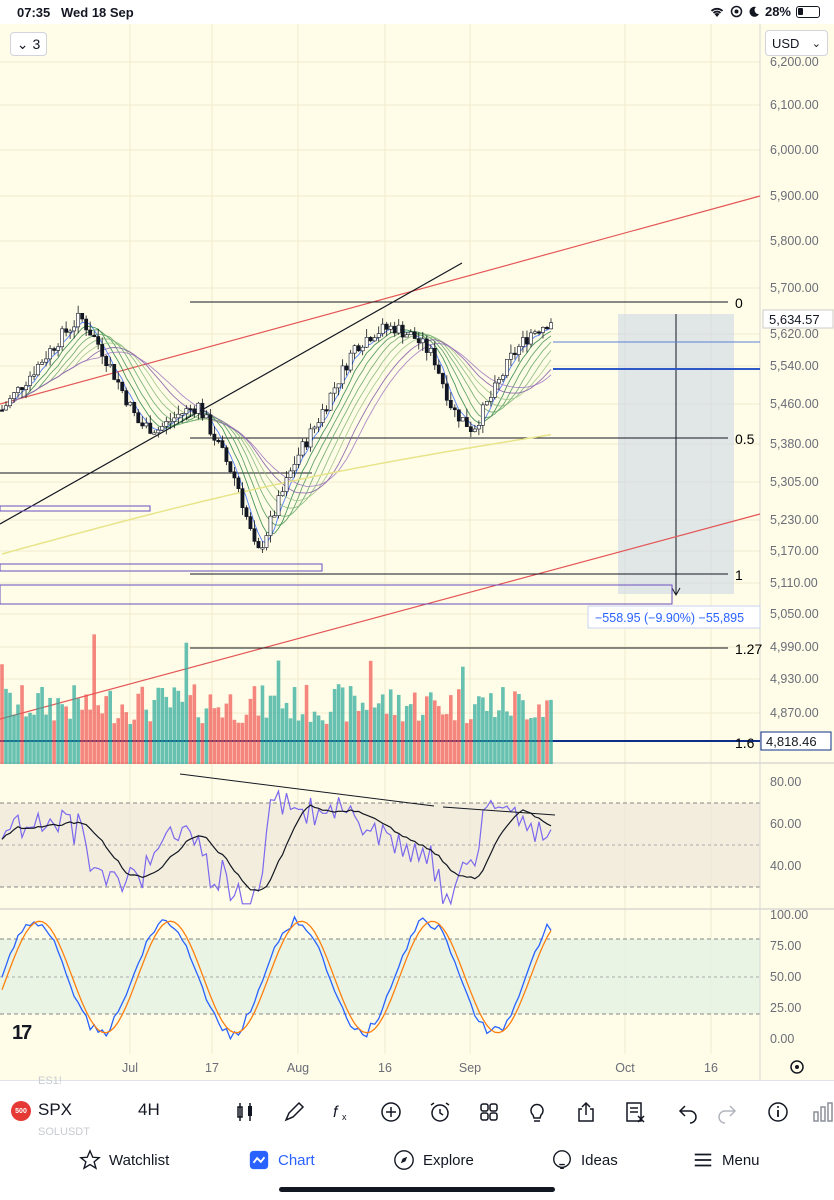  I want to click on price-tick: 5,900.00, so click(794, 196).